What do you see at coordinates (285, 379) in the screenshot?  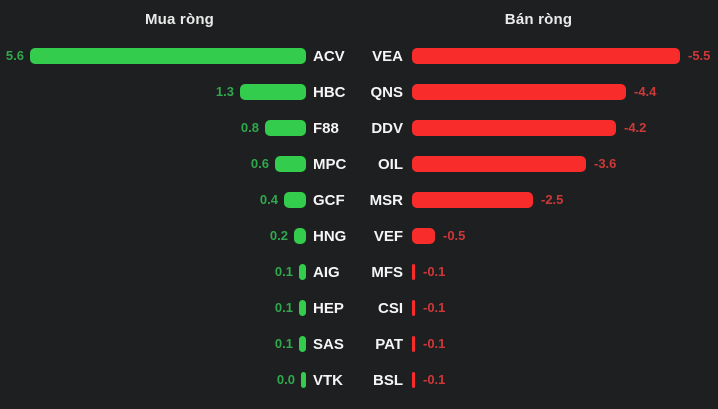 I see `buy-value-label: 0.0` at bounding box center [285, 379].